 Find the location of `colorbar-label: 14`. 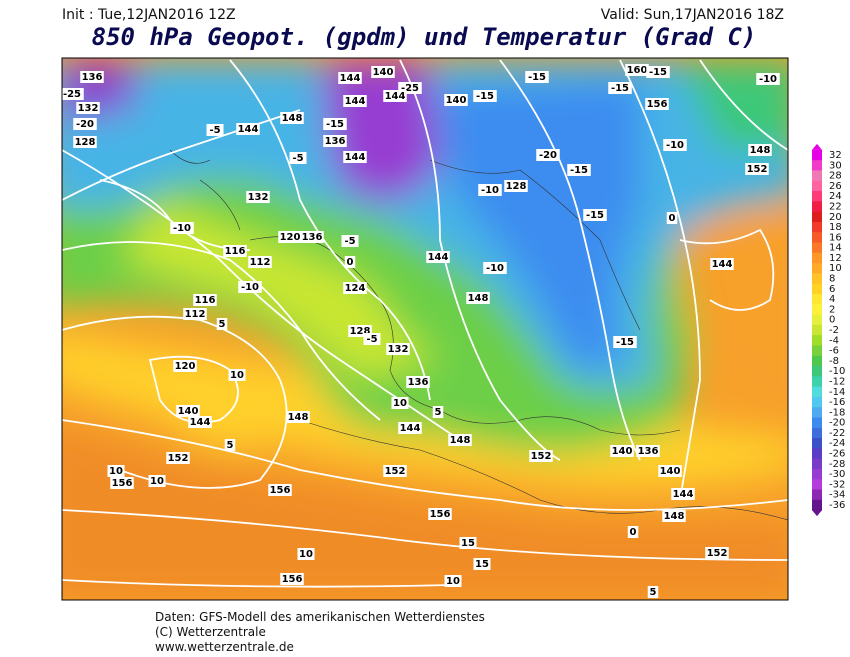

colorbar-label: 14 is located at coordinates (835, 248).